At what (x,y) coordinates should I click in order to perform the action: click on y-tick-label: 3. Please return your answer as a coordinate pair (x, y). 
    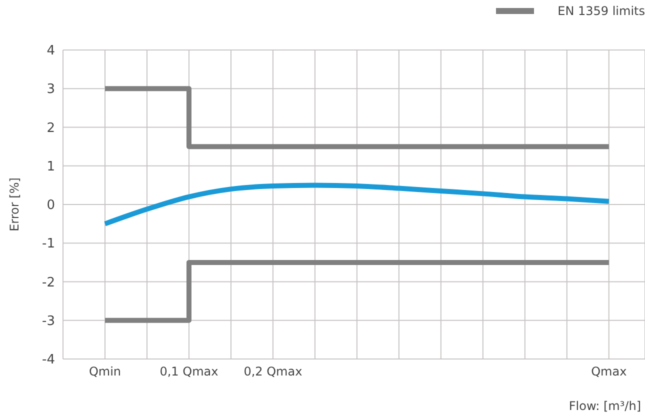
    Looking at the image, I should click on (50, 90).